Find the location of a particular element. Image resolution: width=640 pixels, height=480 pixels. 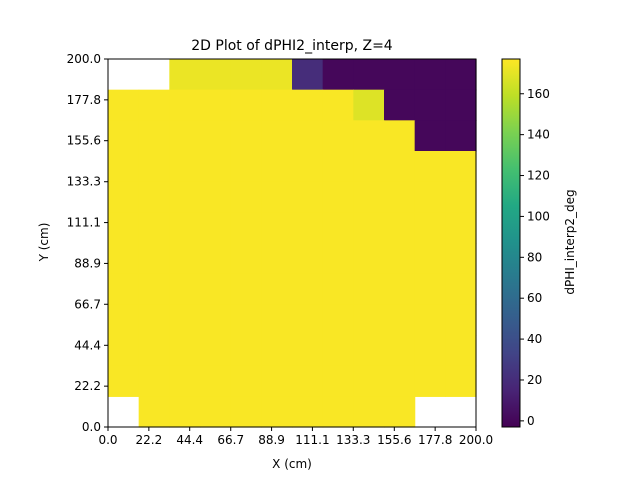

x-tick-label: 44.4 is located at coordinates (189, 440).